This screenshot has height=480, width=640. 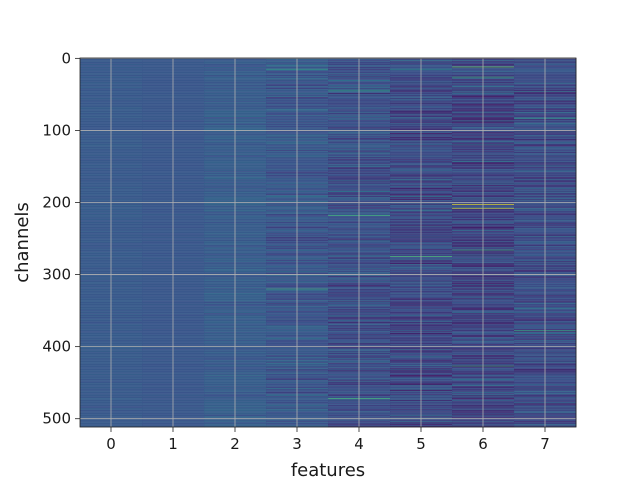 What do you see at coordinates (56, 347) in the screenshot?
I see `y-tick-label: 400` at bounding box center [56, 347].